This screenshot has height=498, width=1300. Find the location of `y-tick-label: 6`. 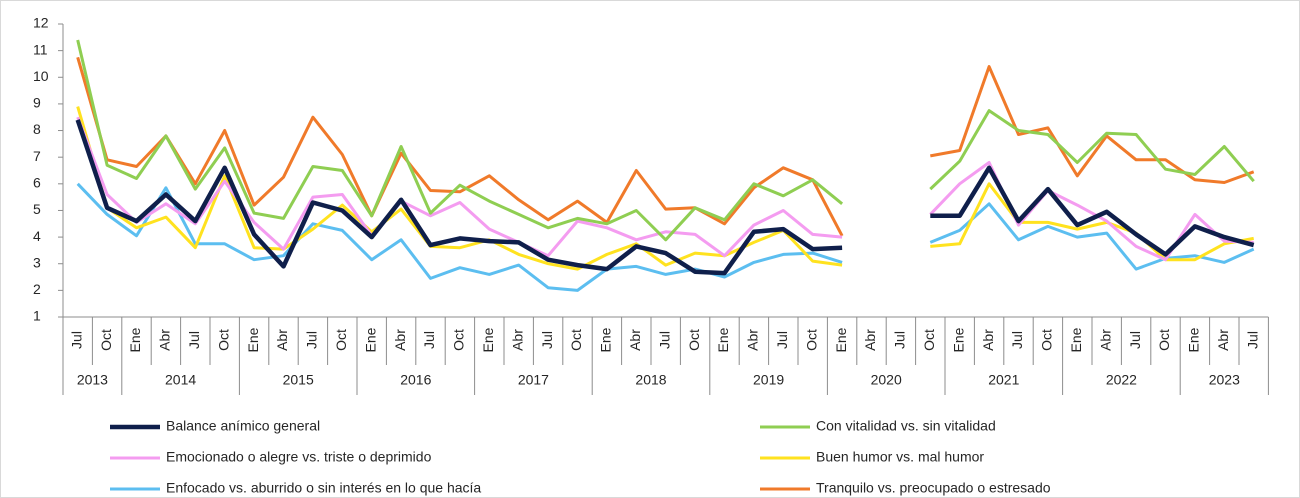

y-tick-label: 6 is located at coordinates (37, 183).